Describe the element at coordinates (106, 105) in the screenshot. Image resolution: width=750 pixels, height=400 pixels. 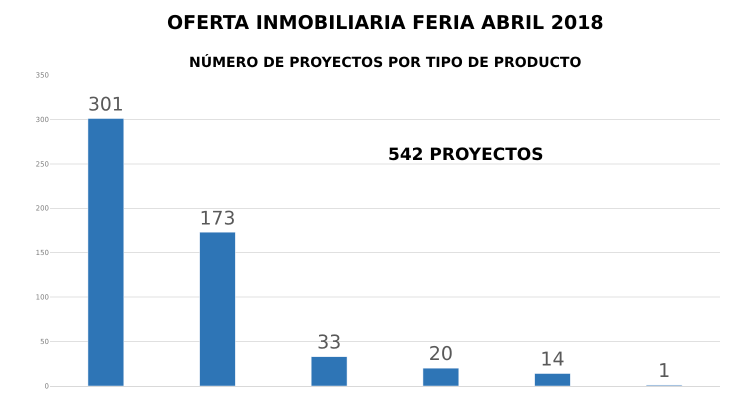
I see `data-label: 301` at that location.